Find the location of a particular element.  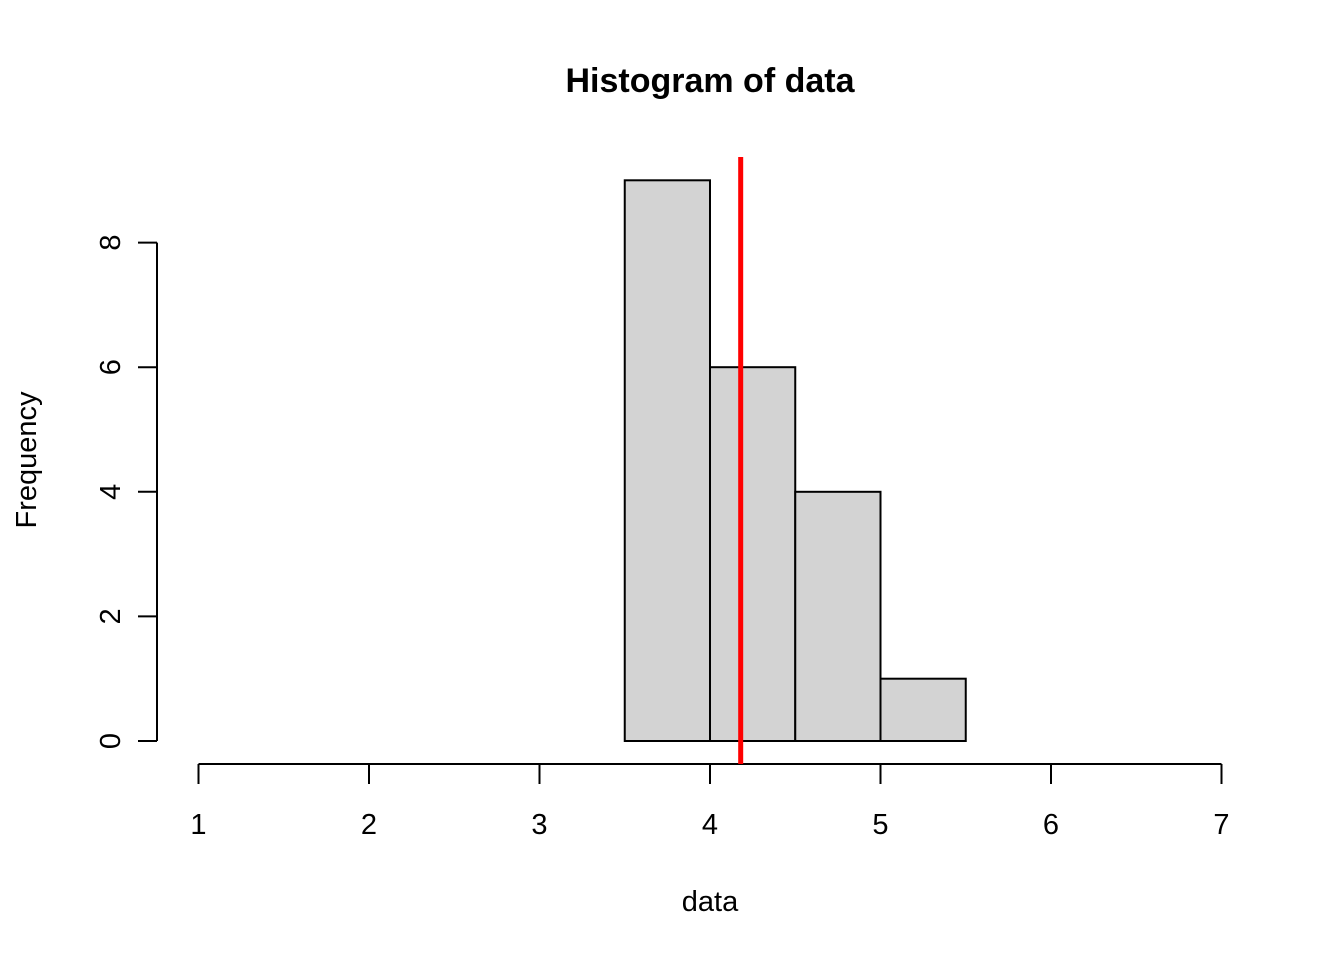

y-tick-label: 4 is located at coordinates (111, 492).